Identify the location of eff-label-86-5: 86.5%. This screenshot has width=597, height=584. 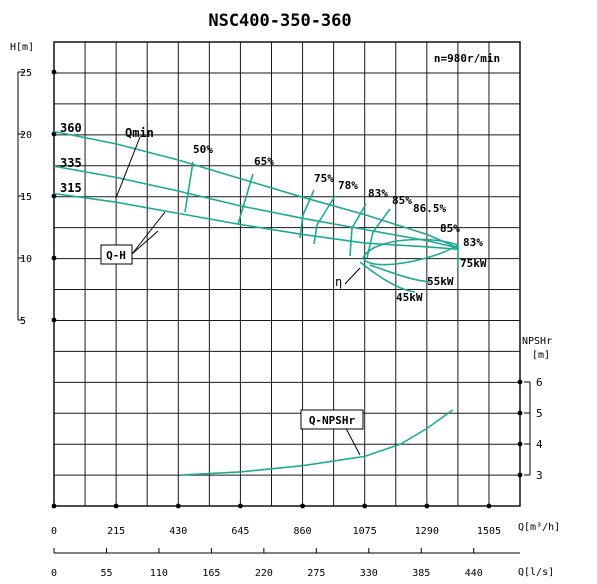
(429, 208).